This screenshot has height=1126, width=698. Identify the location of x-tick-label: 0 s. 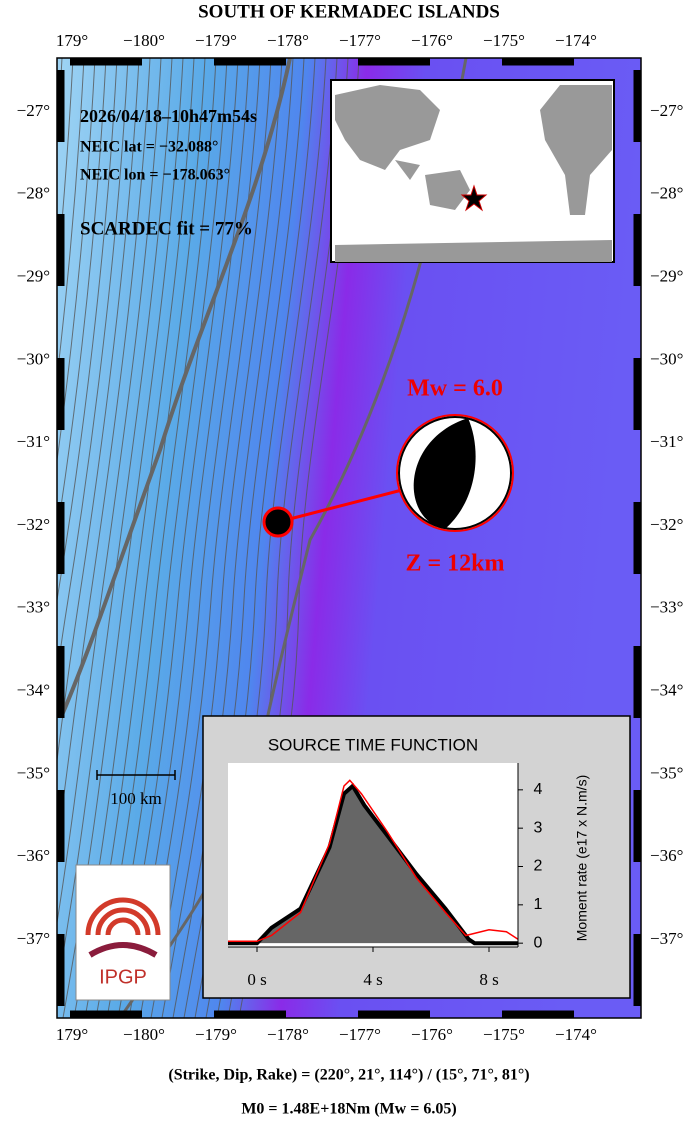
(256, 979).